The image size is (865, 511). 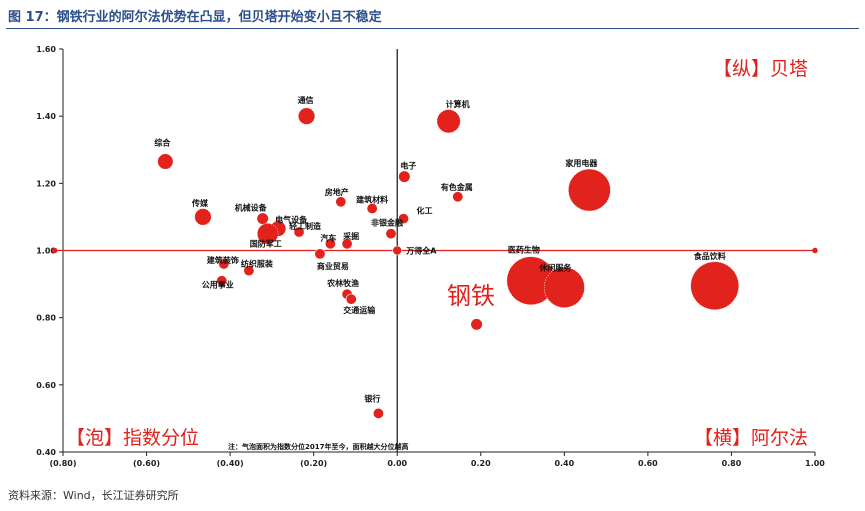 What do you see at coordinates (471, 296) in the screenshot?
I see `highlight-label: 钢铁` at bounding box center [471, 296].